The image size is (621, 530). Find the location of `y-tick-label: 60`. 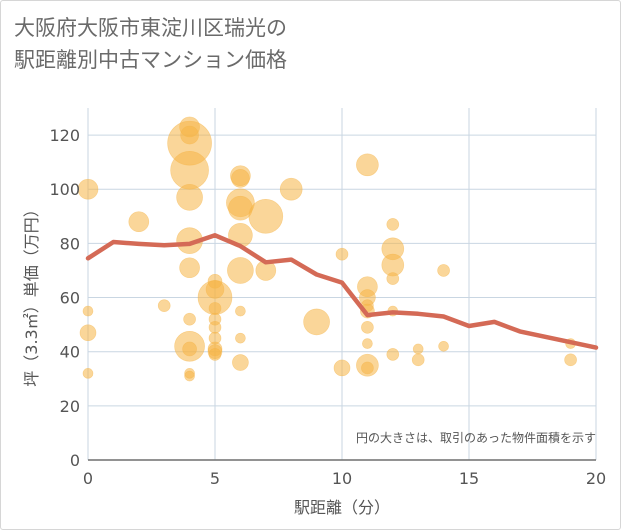

y-tick-label: 60 is located at coordinates (70, 298).